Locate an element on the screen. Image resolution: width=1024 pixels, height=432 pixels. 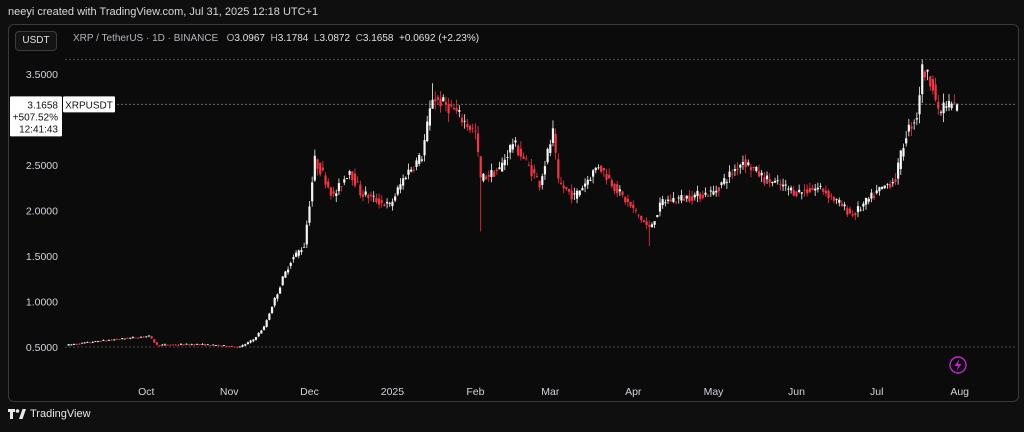
bolt-icon is located at coordinates (958, 365).